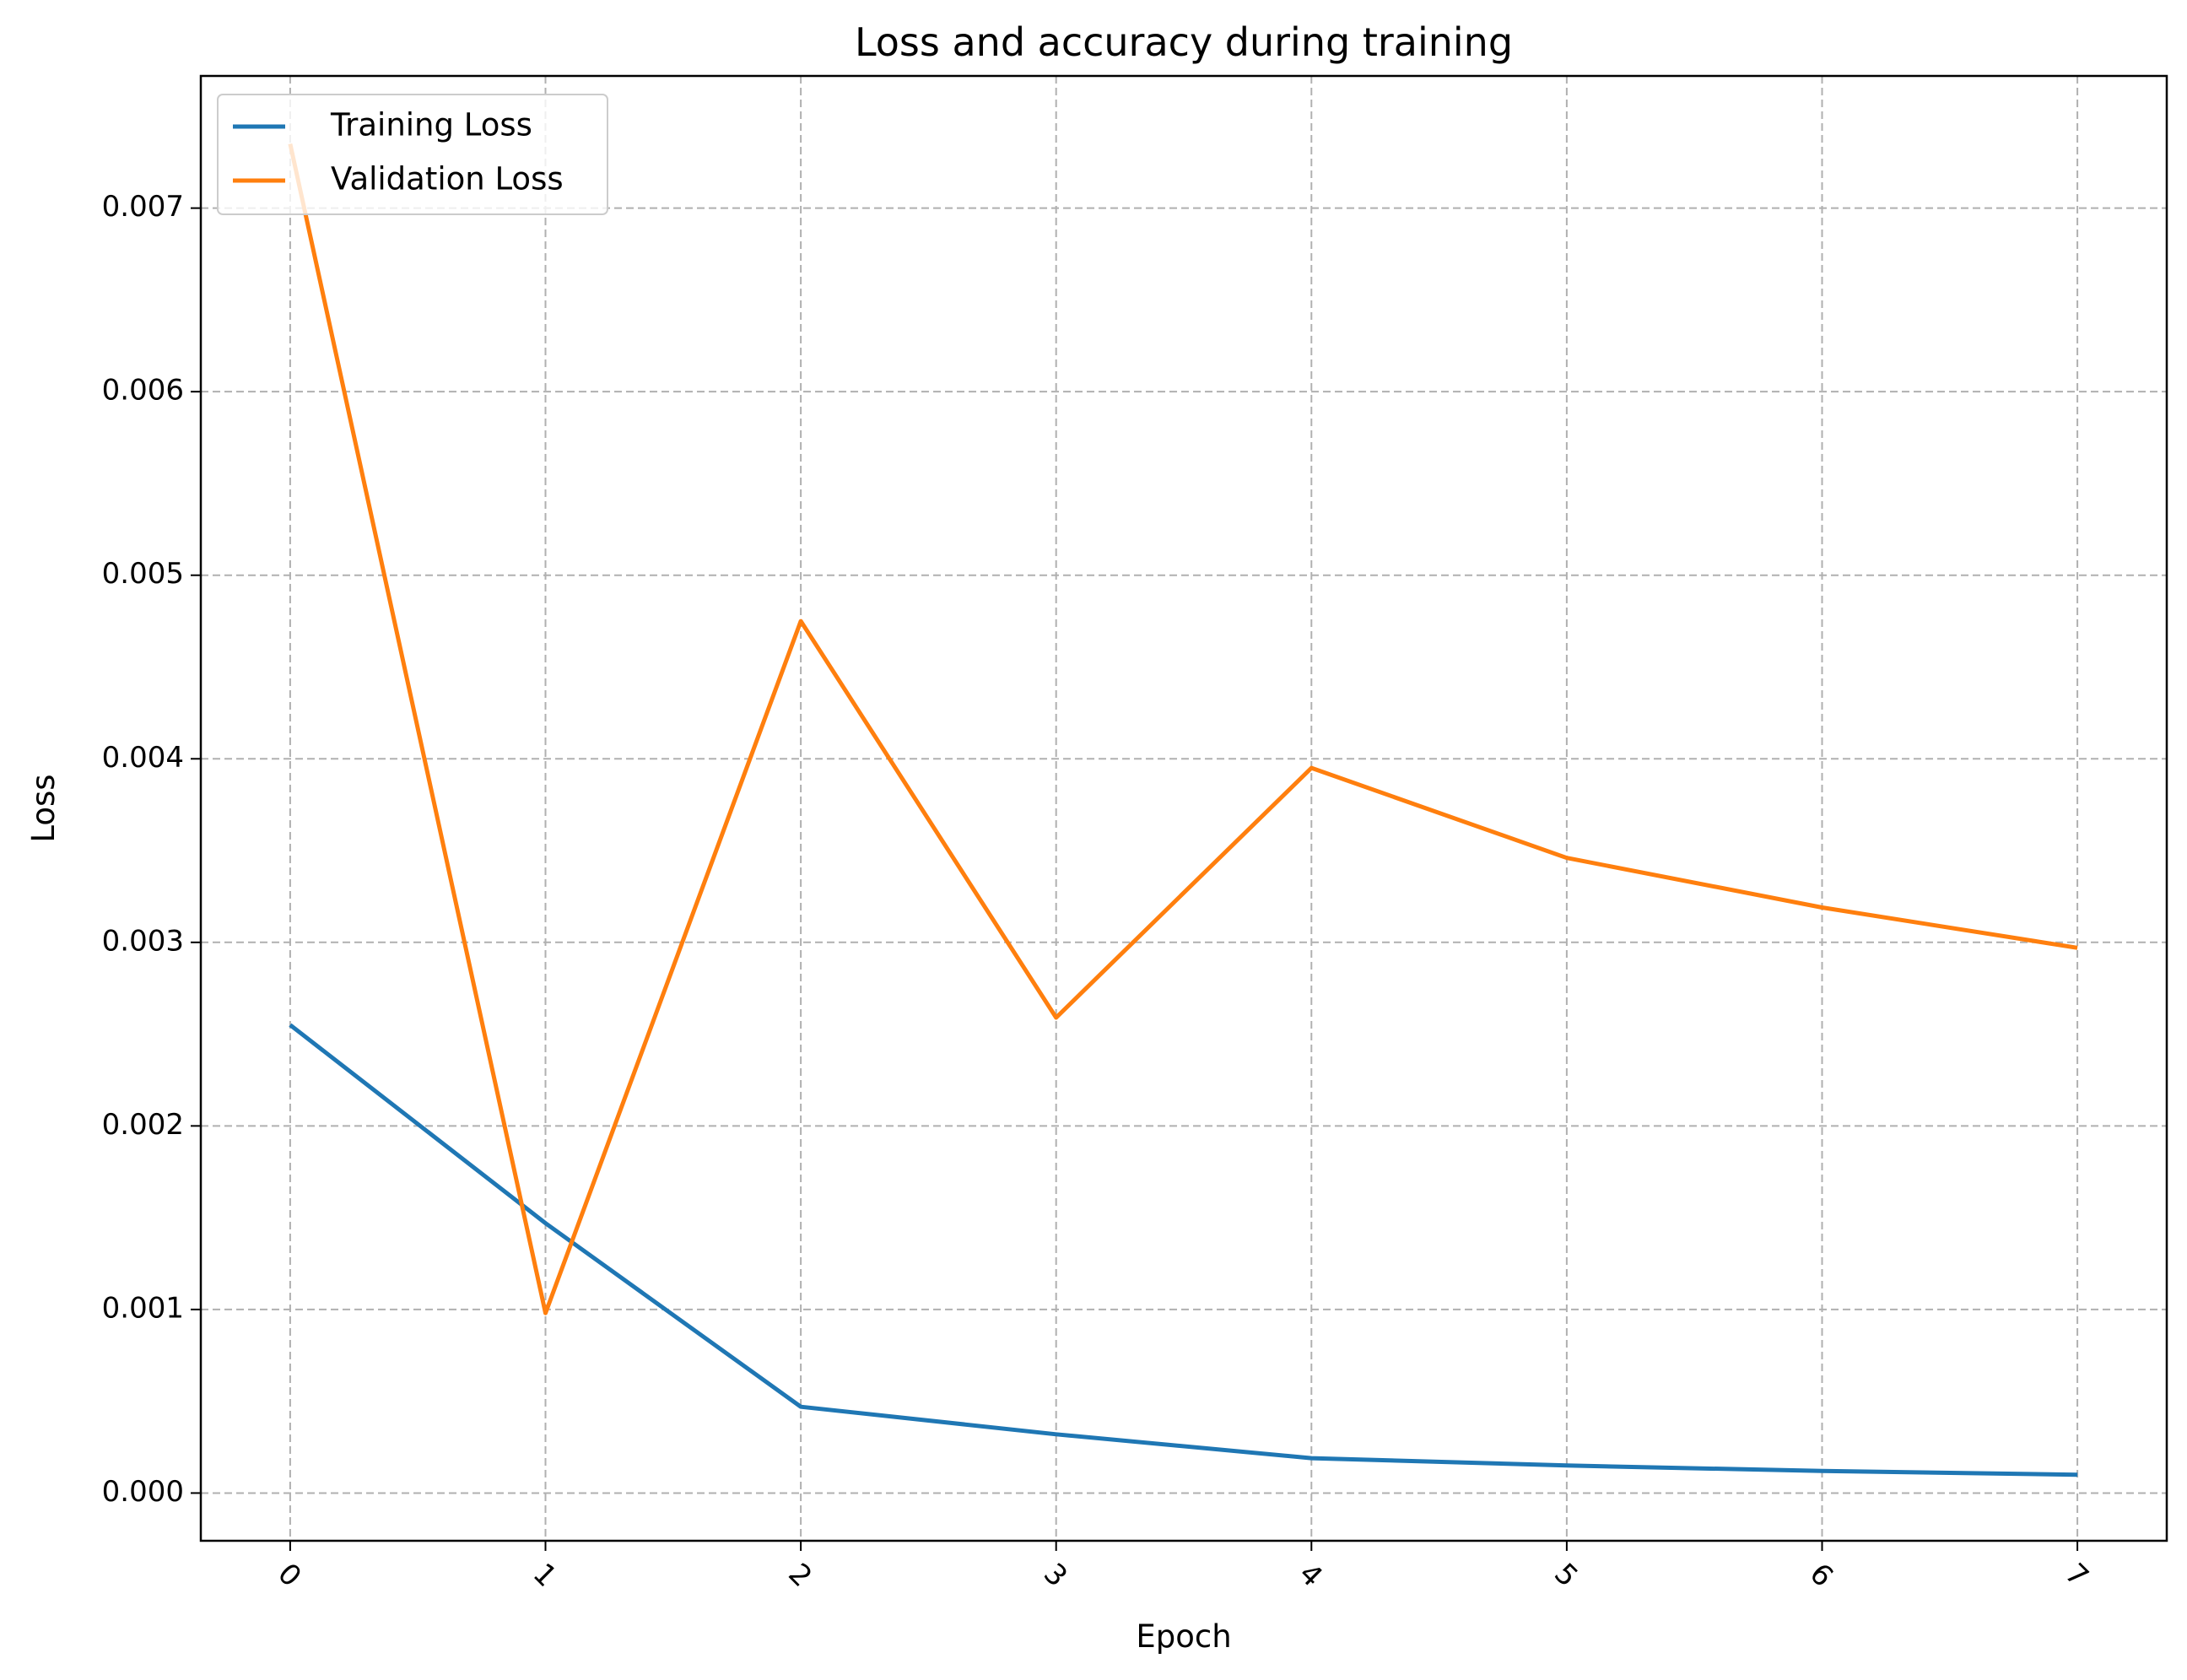  I want to click on y-tick-label: 0.007, so click(143, 207).